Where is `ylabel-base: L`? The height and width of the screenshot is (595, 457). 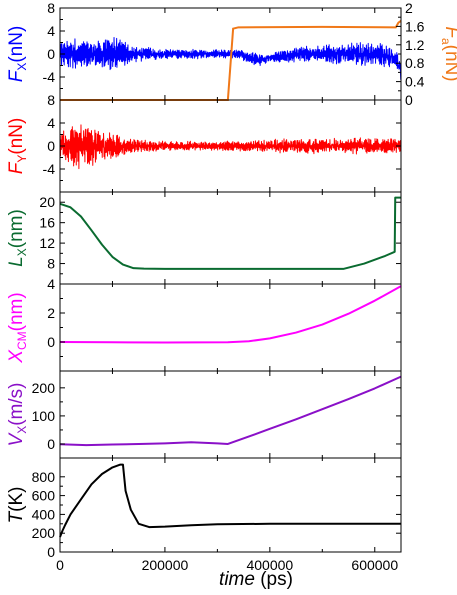 ylabel-base: L is located at coordinates (16, 261).